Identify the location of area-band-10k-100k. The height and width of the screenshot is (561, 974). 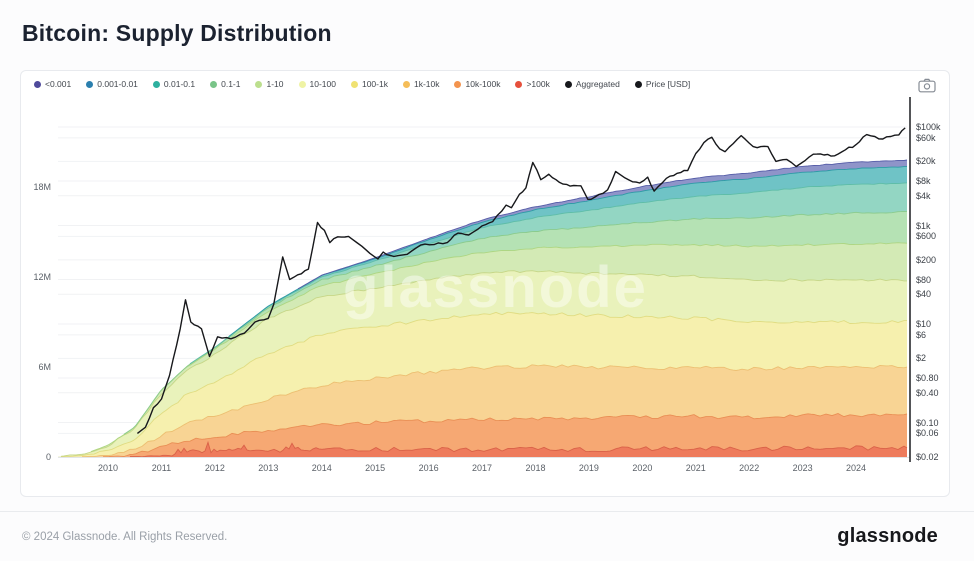
(482, 435).